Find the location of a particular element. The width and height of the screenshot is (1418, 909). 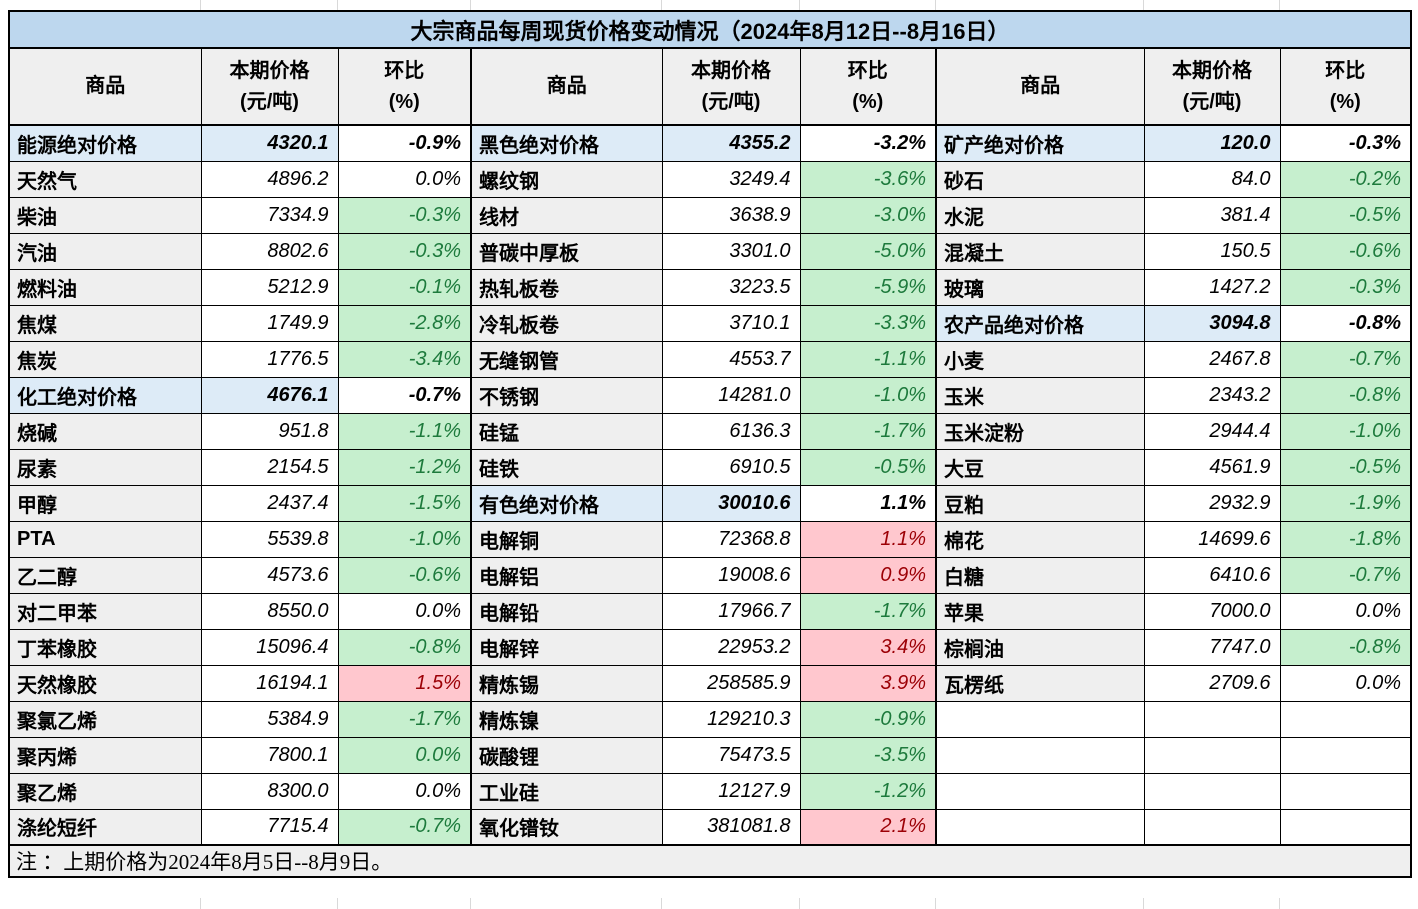

commodity-name-cell: 涤纶短纤 is located at coordinates (105, 827).